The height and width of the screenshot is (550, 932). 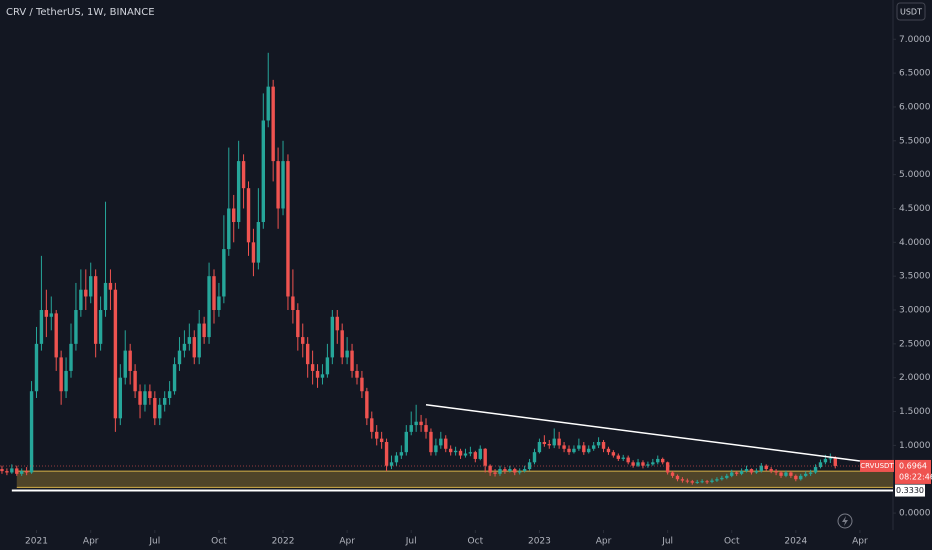 I want to click on y-tick-label: 1.5000, so click(x=915, y=412).